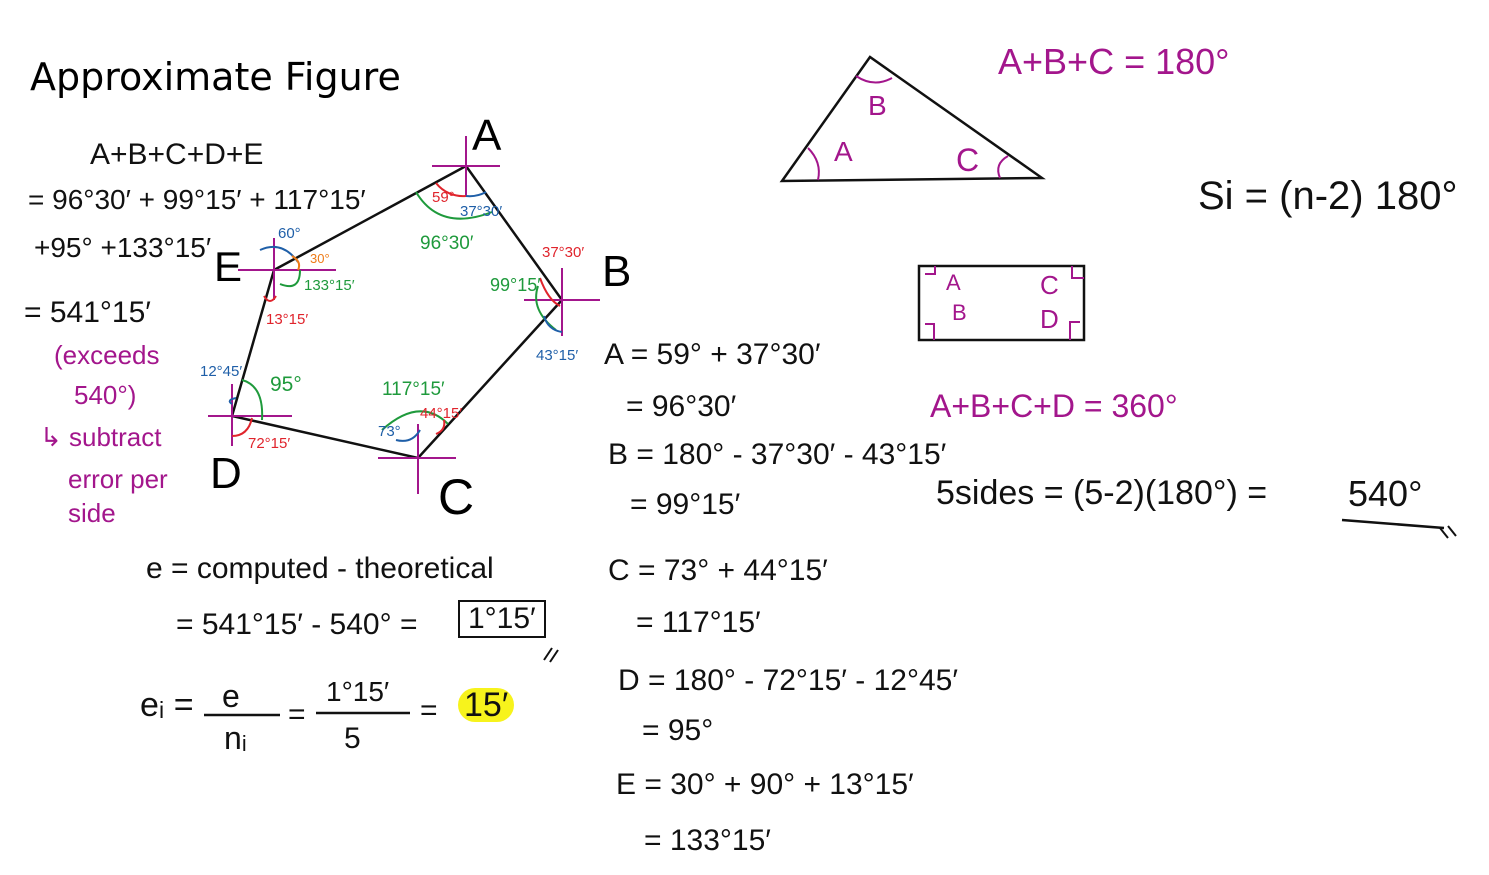 The height and width of the screenshot is (875, 1489). What do you see at coordinates (87, 312) in the screenshot?
I see `sum-line-4: = 541°15′` at bounding box center [87, 312].